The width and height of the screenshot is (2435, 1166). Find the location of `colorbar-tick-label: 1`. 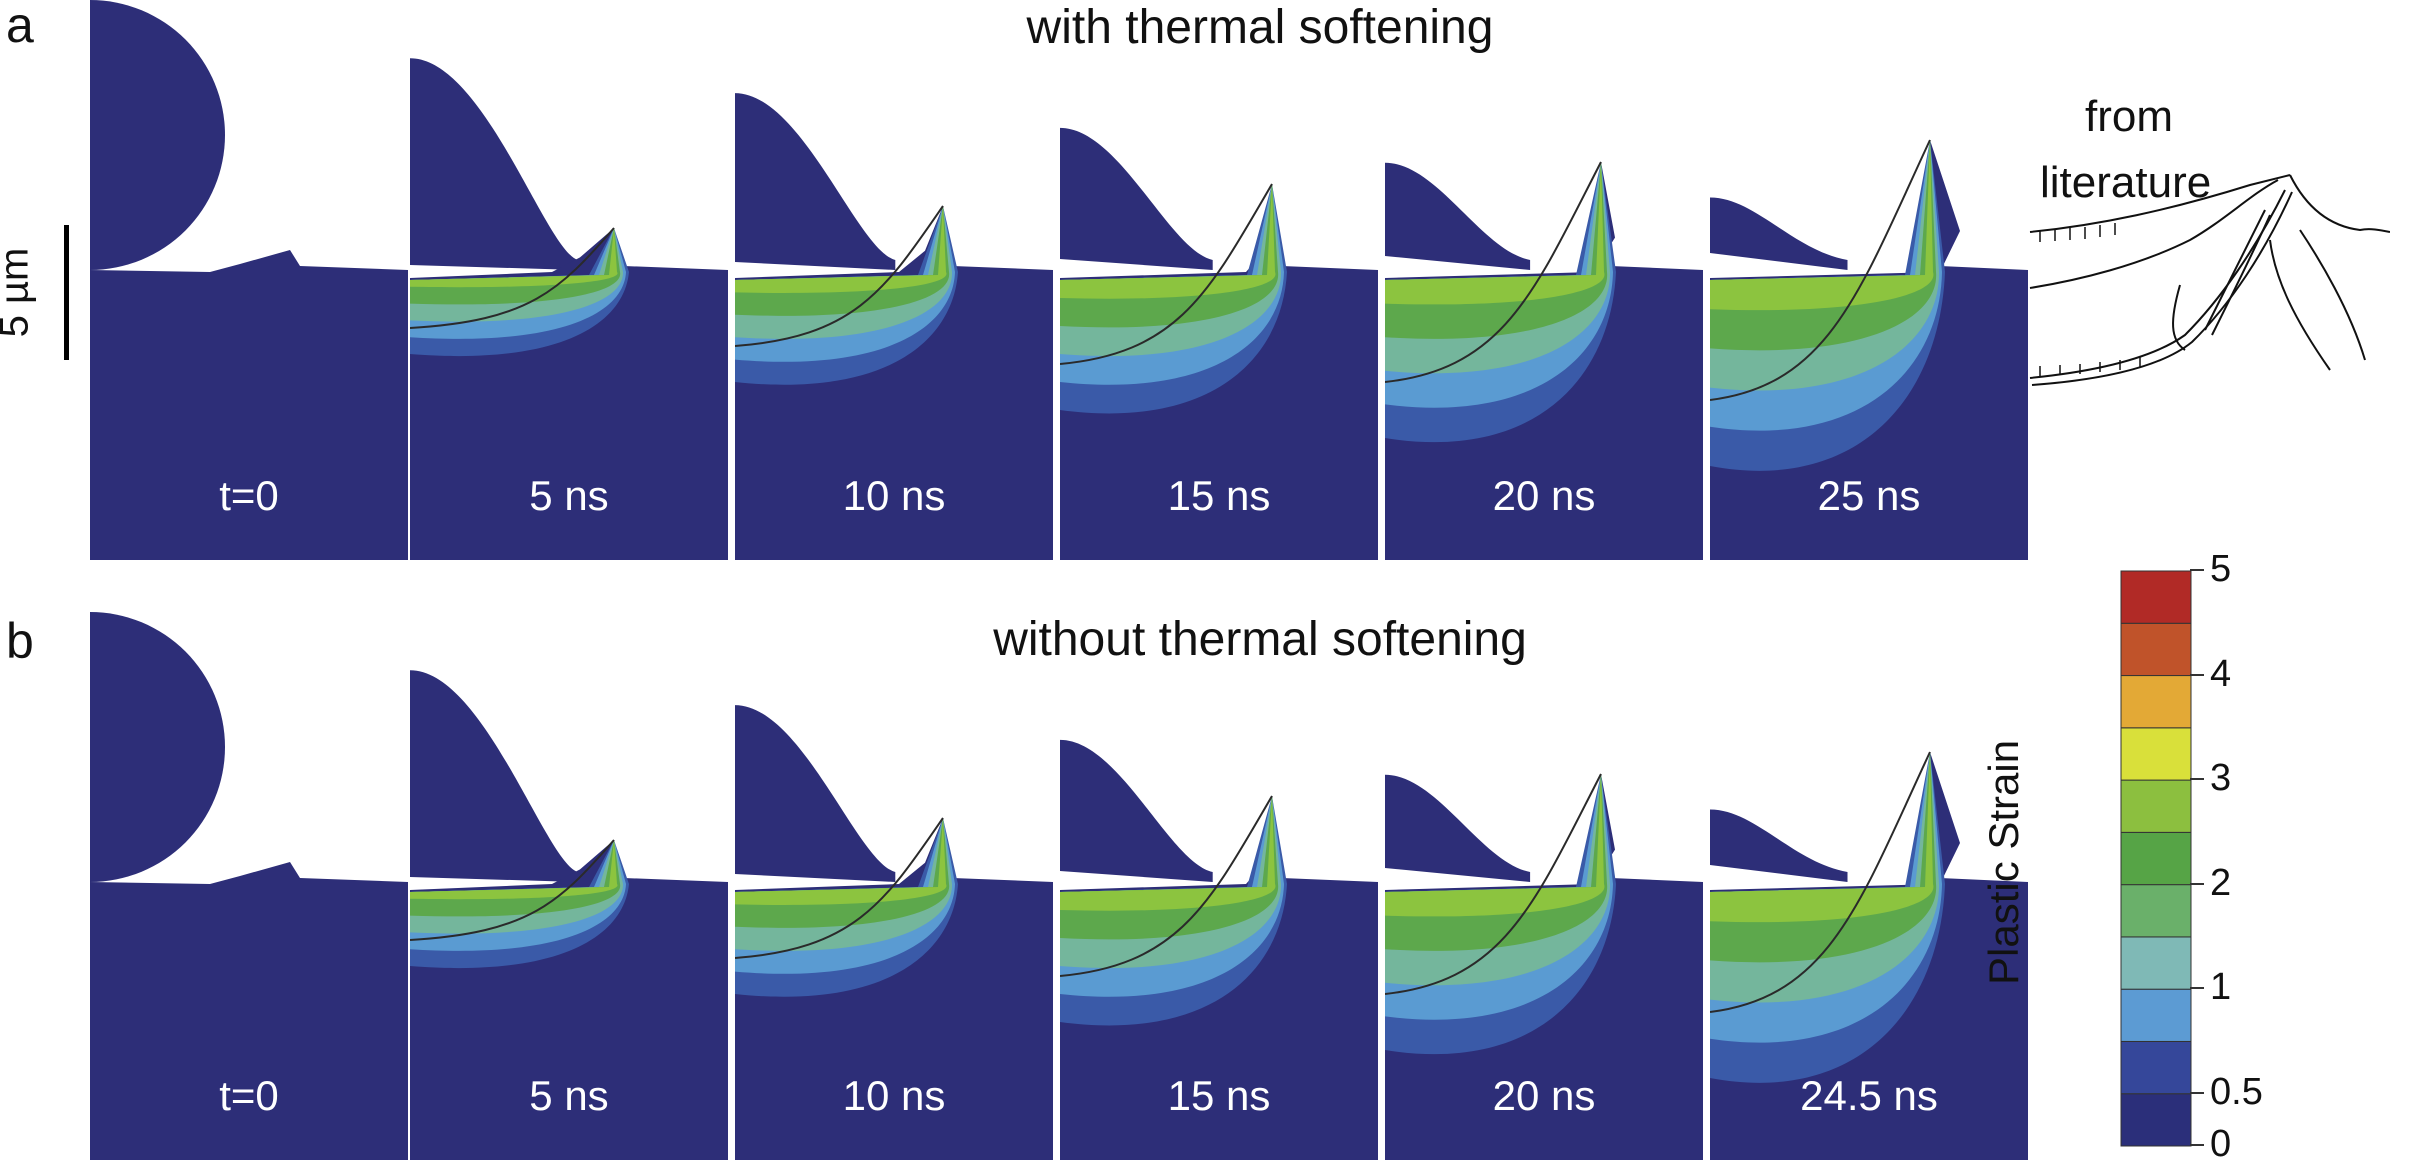

colorbar-tick-label: 1 is located at coordinates (2221, 987).